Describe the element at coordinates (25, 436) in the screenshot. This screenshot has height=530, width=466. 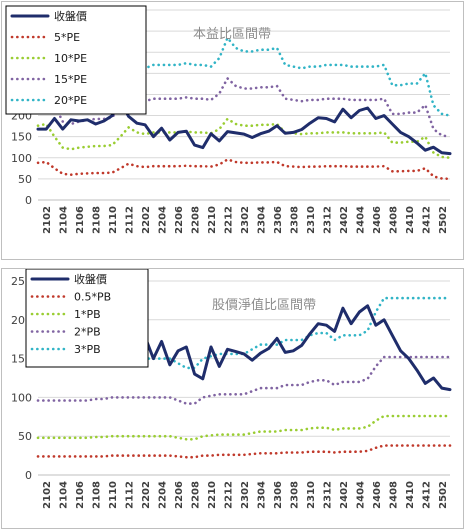
I see `pb-y-tick-label: 50` at that location.